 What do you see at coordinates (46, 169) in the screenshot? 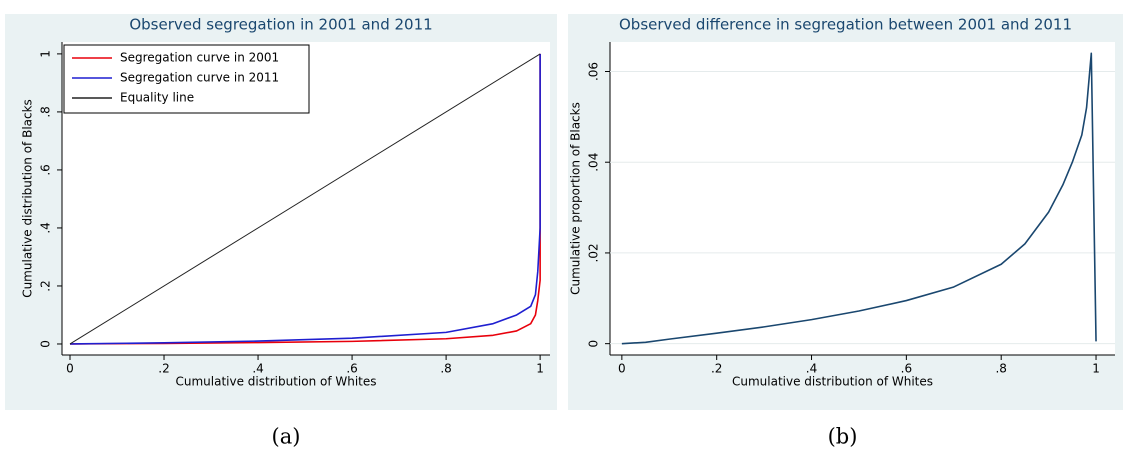
I see `y-tick-label: .6` at bounding box center [46, 169].